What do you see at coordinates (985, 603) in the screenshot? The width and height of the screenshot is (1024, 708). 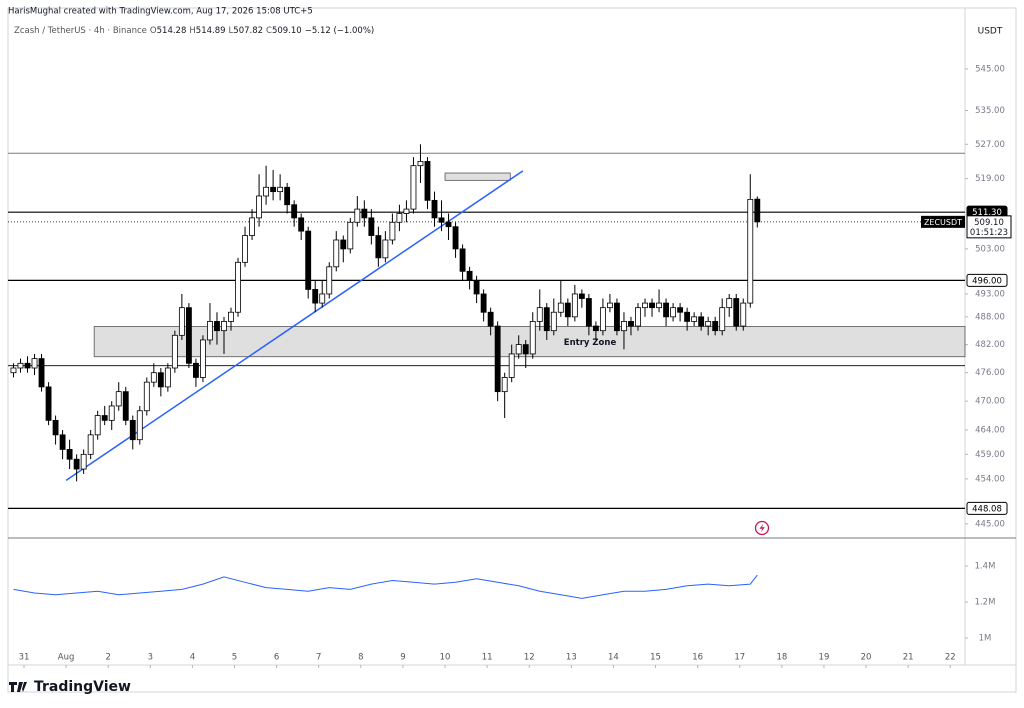 I see `volume-tick-label: 1.2M` at bounding box center [985, 603].